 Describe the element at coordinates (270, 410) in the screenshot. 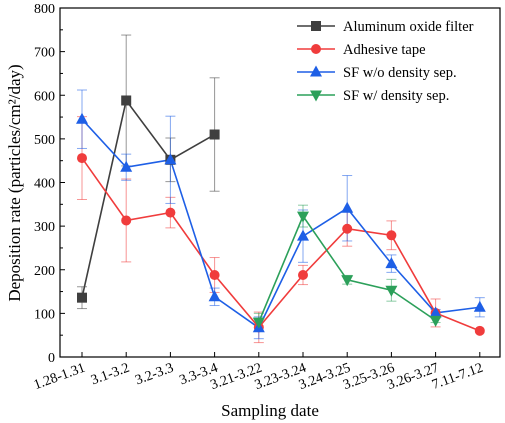

I see `x-axis-title: Sampling date` at that location.